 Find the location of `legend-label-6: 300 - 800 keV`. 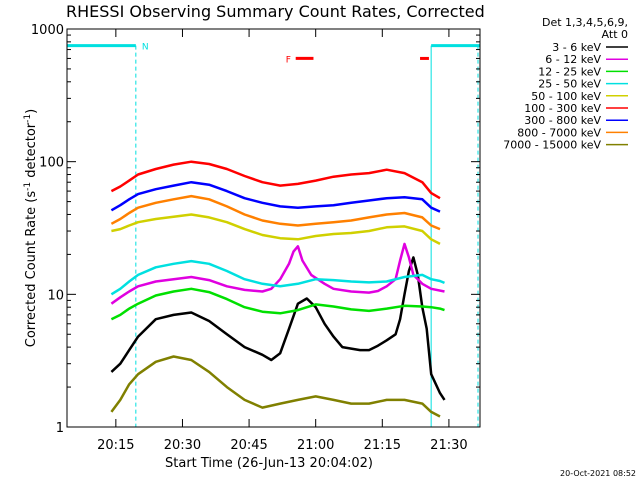

legend-label-6: 300 - 800 keV is located at coordinates (562, 120).